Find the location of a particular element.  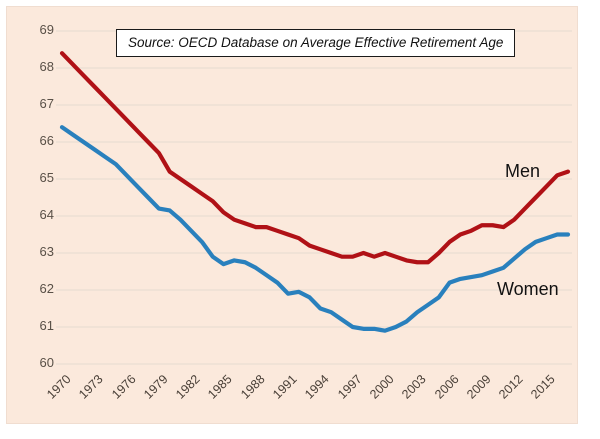

y-tick-label: 65 is located at coordinates (46, 177).